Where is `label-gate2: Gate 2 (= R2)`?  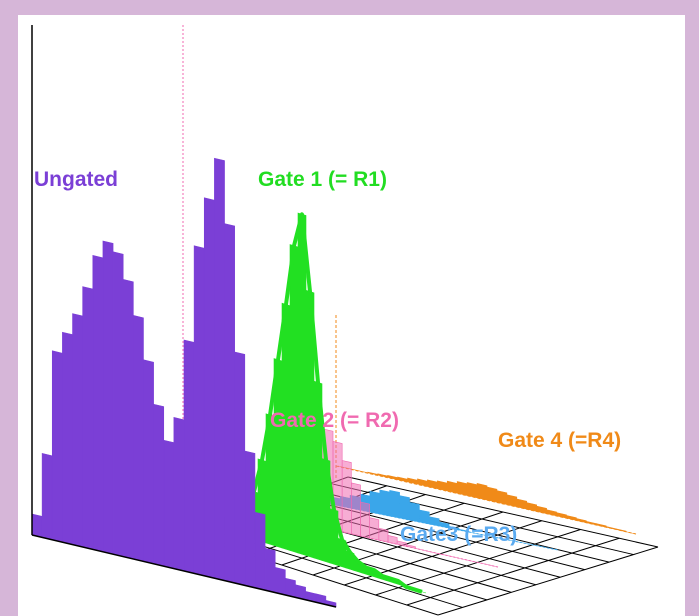 label-gate2: Gate 2 (= R2) is located at coordinates (334, 420).